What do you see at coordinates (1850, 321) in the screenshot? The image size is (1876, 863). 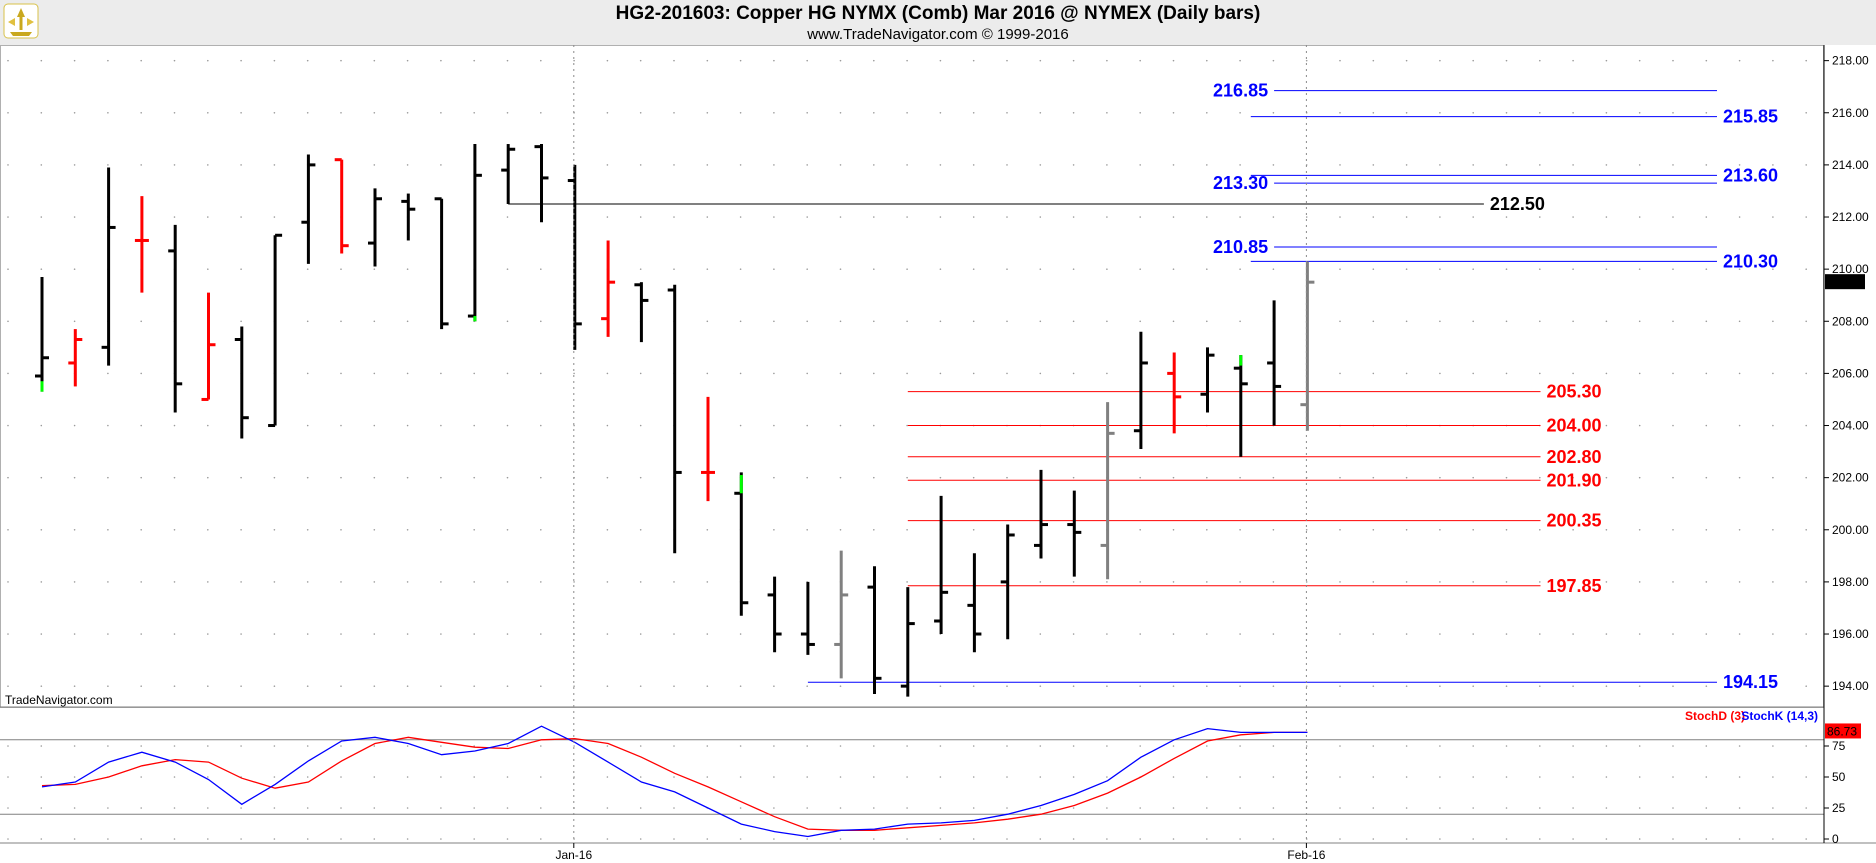 I see `y-tick-label: 208.00` at bounding box center [1850, 321].